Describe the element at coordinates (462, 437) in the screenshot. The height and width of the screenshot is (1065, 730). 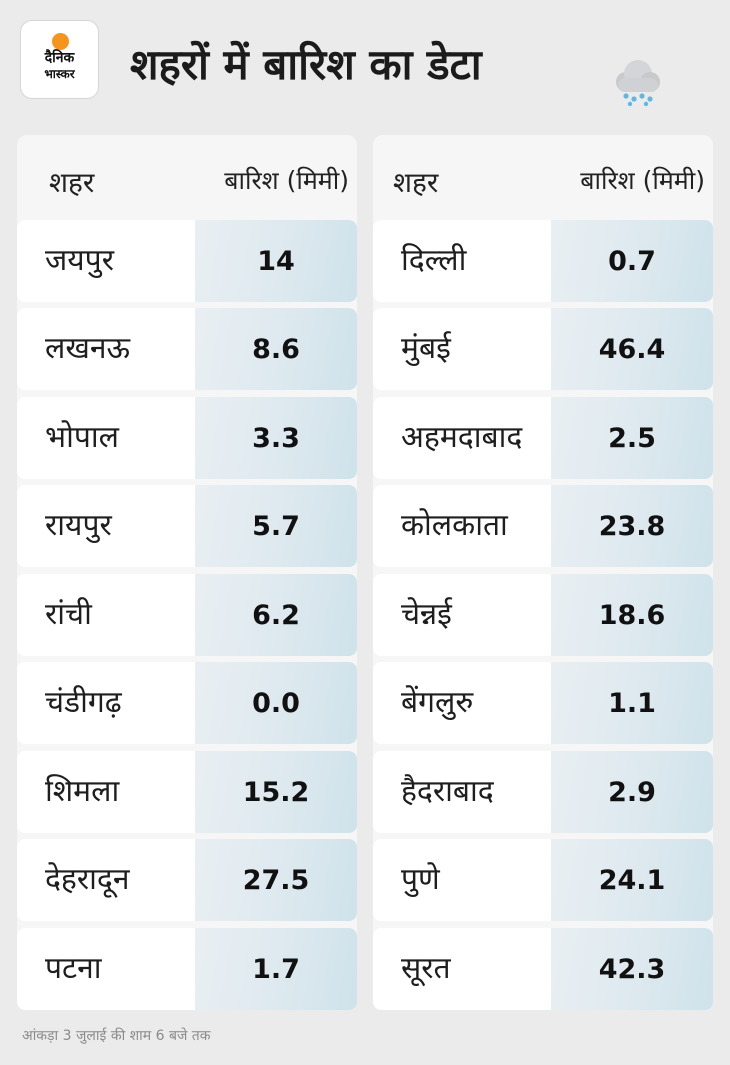
I see `city-name: अहमदाबाद` at that location.